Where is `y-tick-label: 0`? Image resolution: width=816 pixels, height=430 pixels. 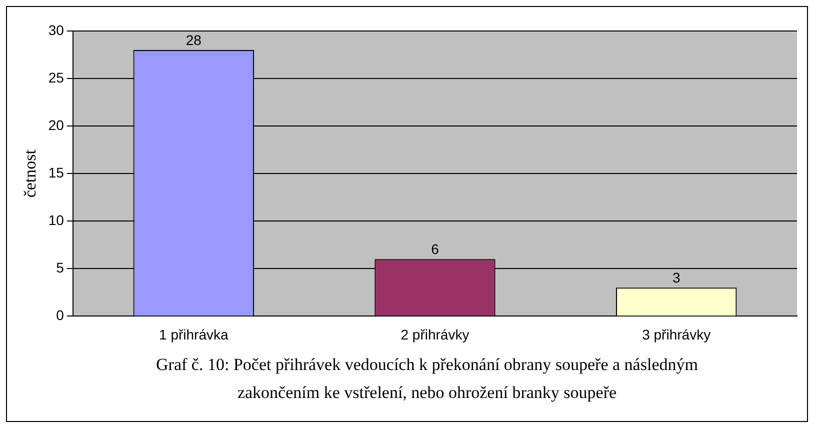 y-tick-label: 0 is located at coordinates (60, 315).